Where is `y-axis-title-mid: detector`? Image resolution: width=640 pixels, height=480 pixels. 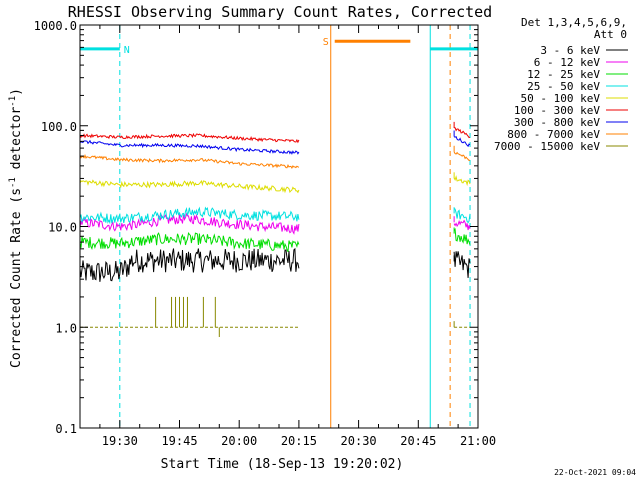
y-axis-title-mid: detector is located at coordinates (16, 142).